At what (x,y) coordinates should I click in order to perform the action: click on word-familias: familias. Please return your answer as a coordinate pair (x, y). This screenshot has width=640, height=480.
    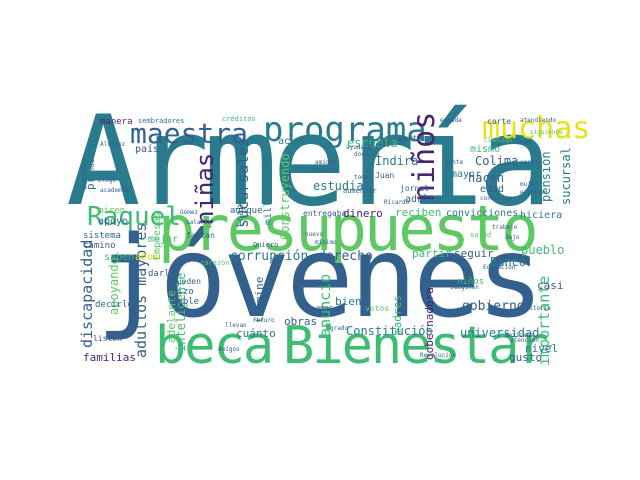
    Looking at the image, I should click on (109, 357).